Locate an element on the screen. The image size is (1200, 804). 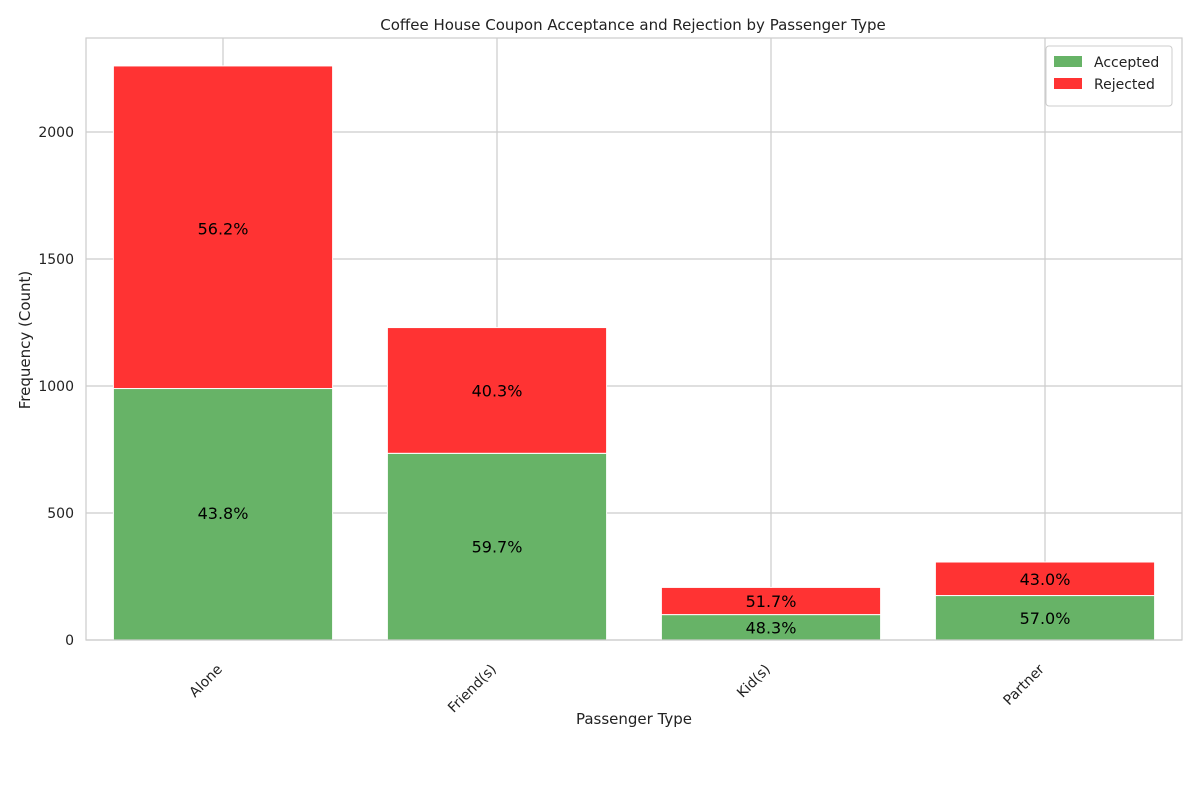
bar-rejected-friends is located at coordinates (497, 390).